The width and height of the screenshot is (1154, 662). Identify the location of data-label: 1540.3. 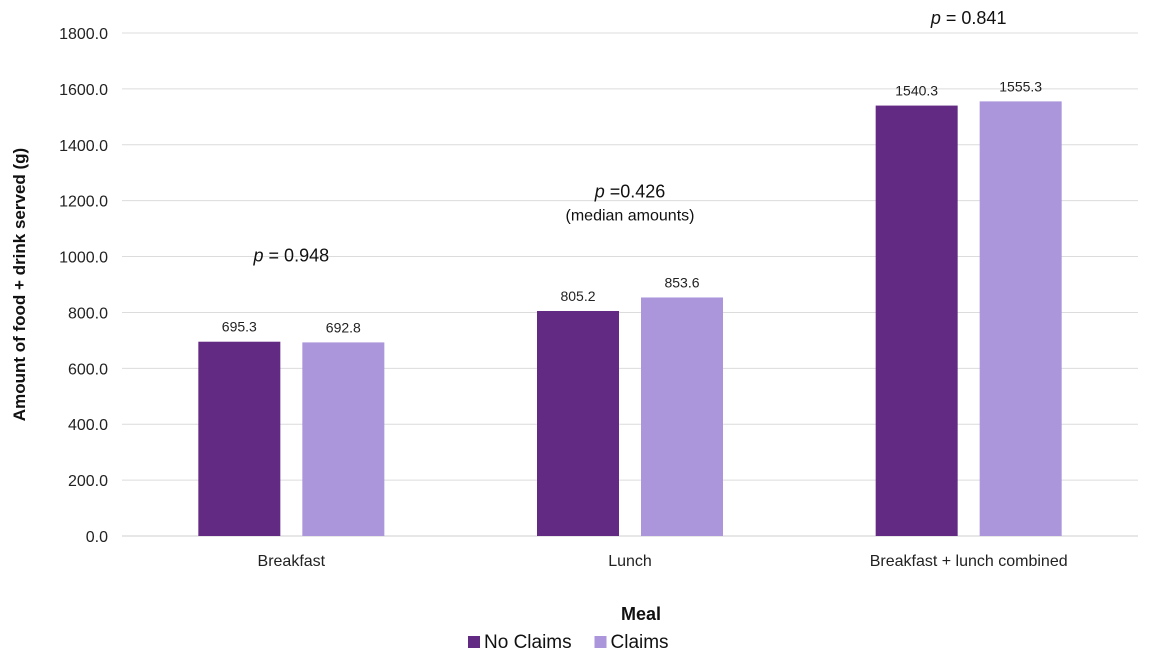
(916, 91).